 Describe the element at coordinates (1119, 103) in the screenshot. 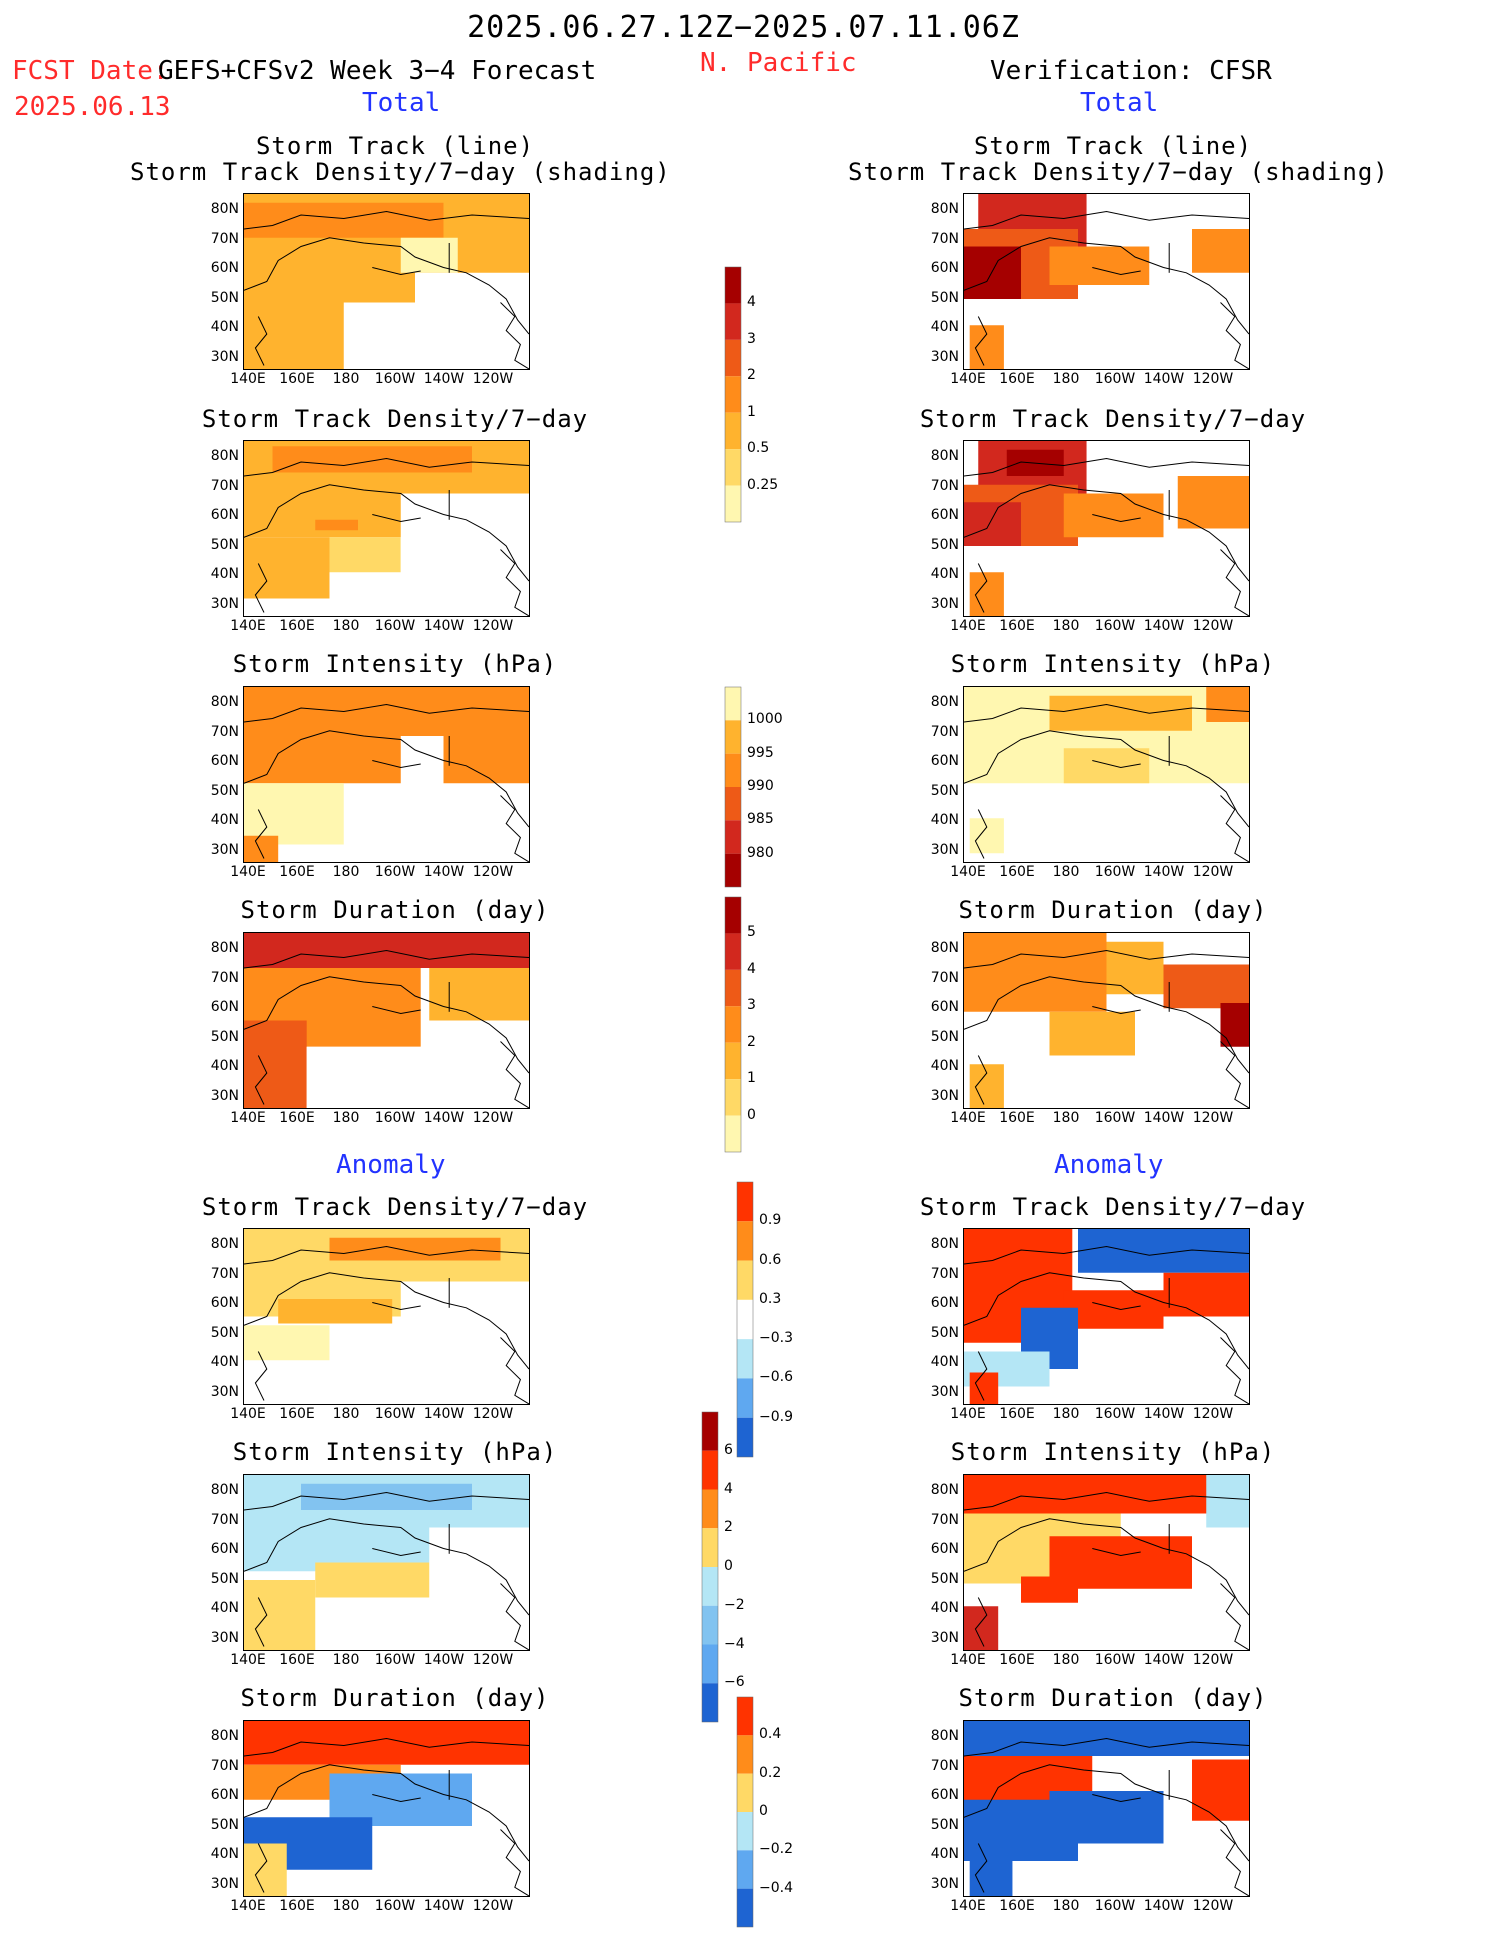

I see `total-right-label: Total` at that location.